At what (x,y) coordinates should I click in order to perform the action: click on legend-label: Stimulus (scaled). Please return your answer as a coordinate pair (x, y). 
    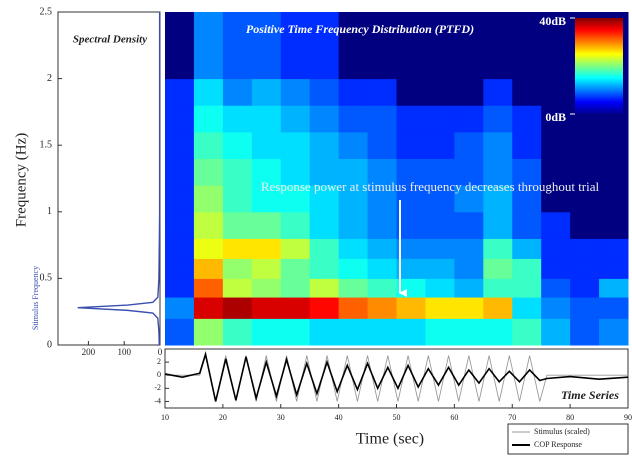
    Looking at the image, I should click on (562, 431).